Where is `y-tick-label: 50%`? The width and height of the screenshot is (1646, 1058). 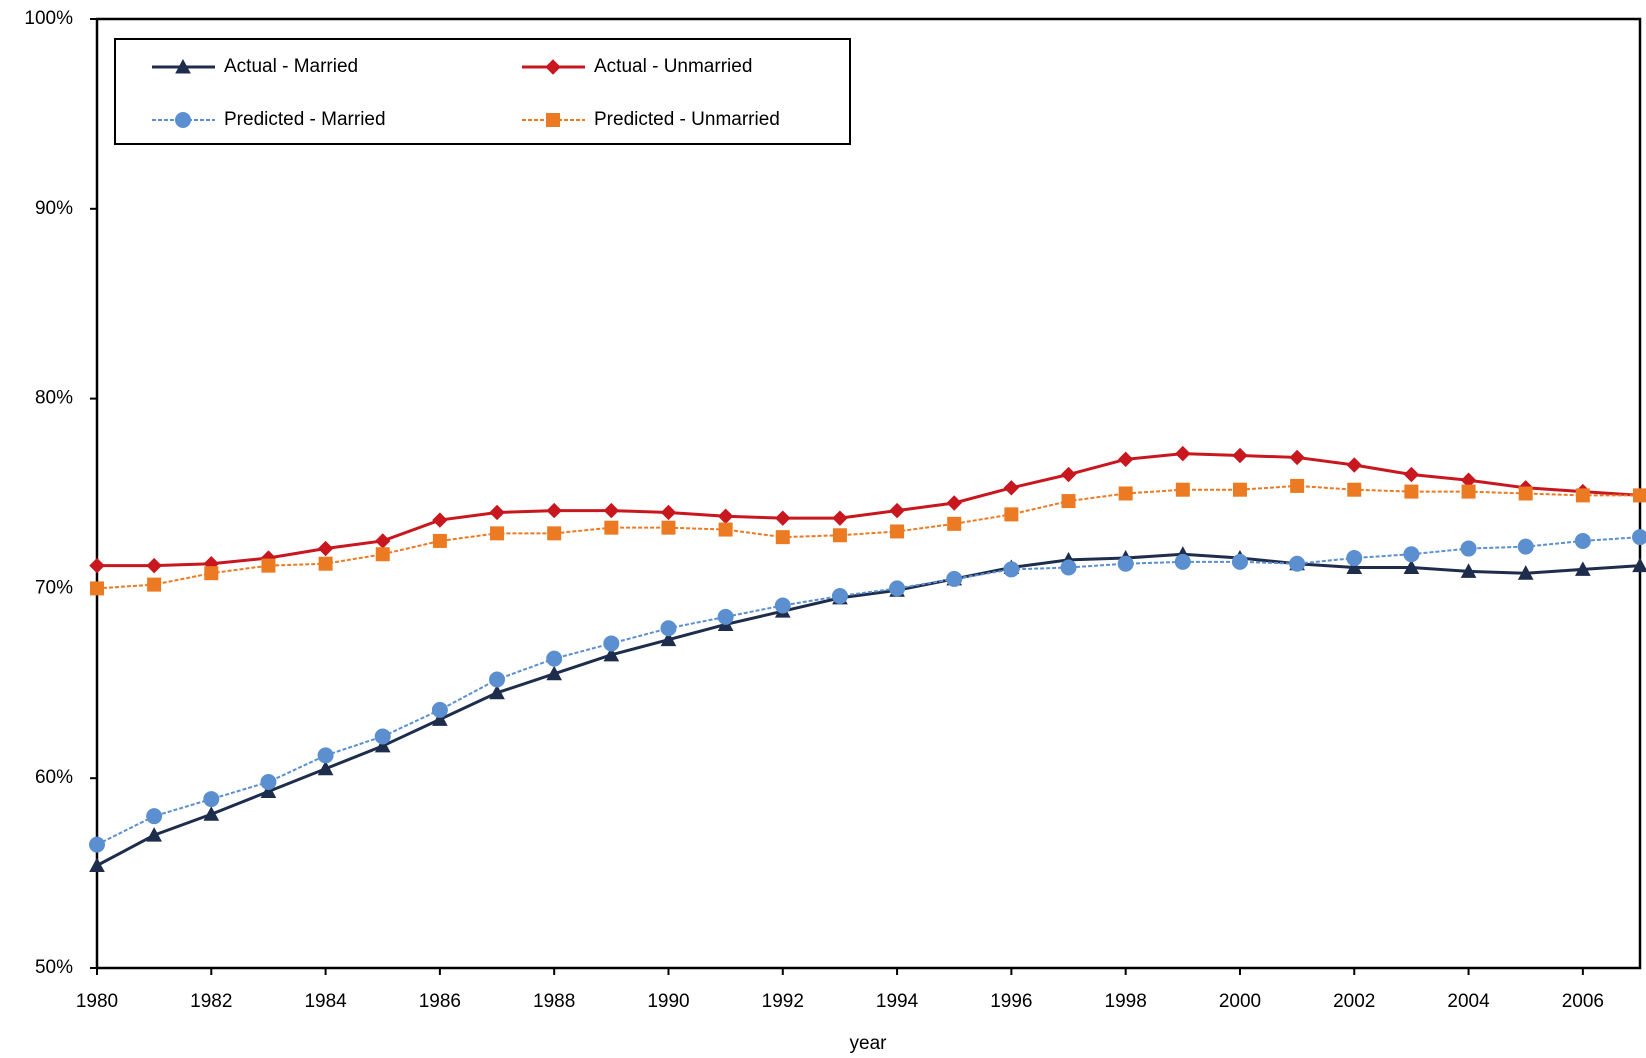 y-tick-label: 50% is located at coordinates (54, 967).